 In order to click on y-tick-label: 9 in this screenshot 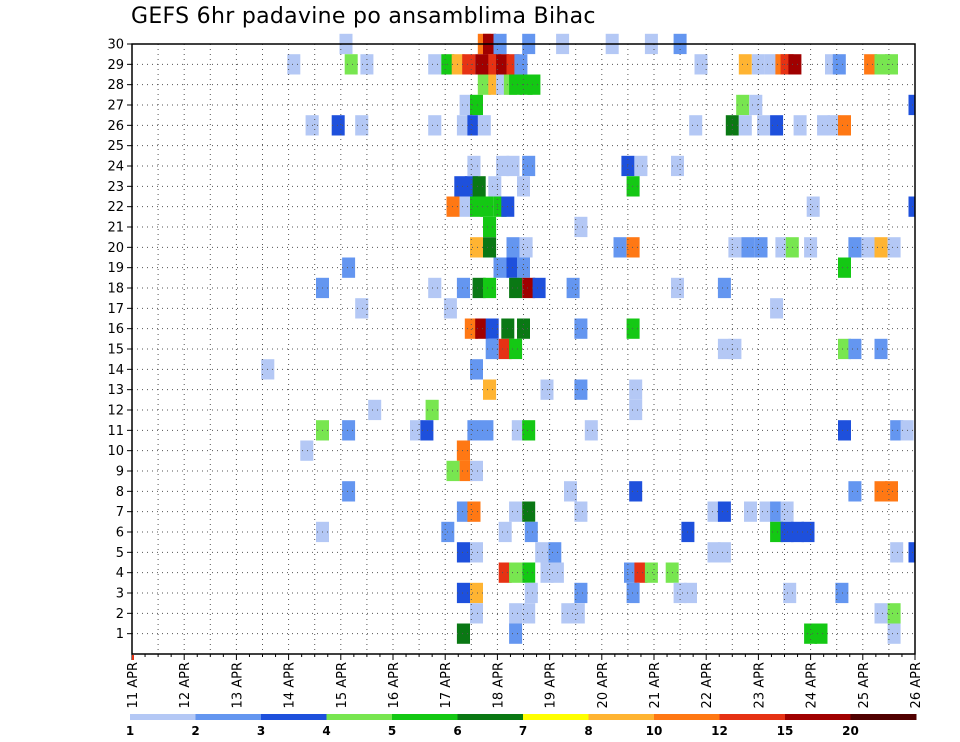, I will do `click(120, 472)`.